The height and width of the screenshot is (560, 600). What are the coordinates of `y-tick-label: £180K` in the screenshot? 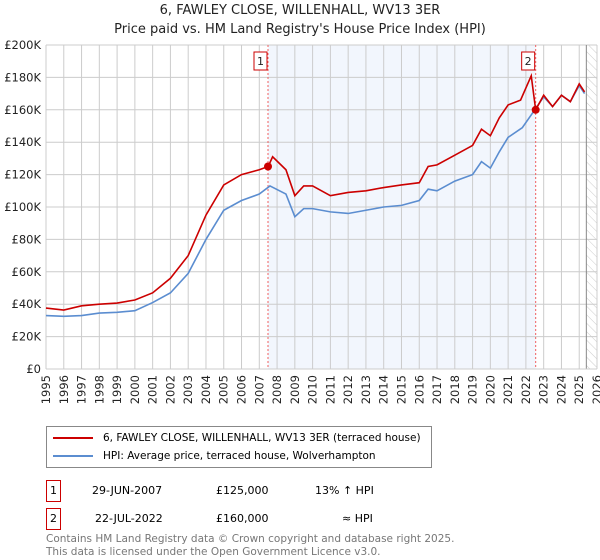 It's located at (22, 77).